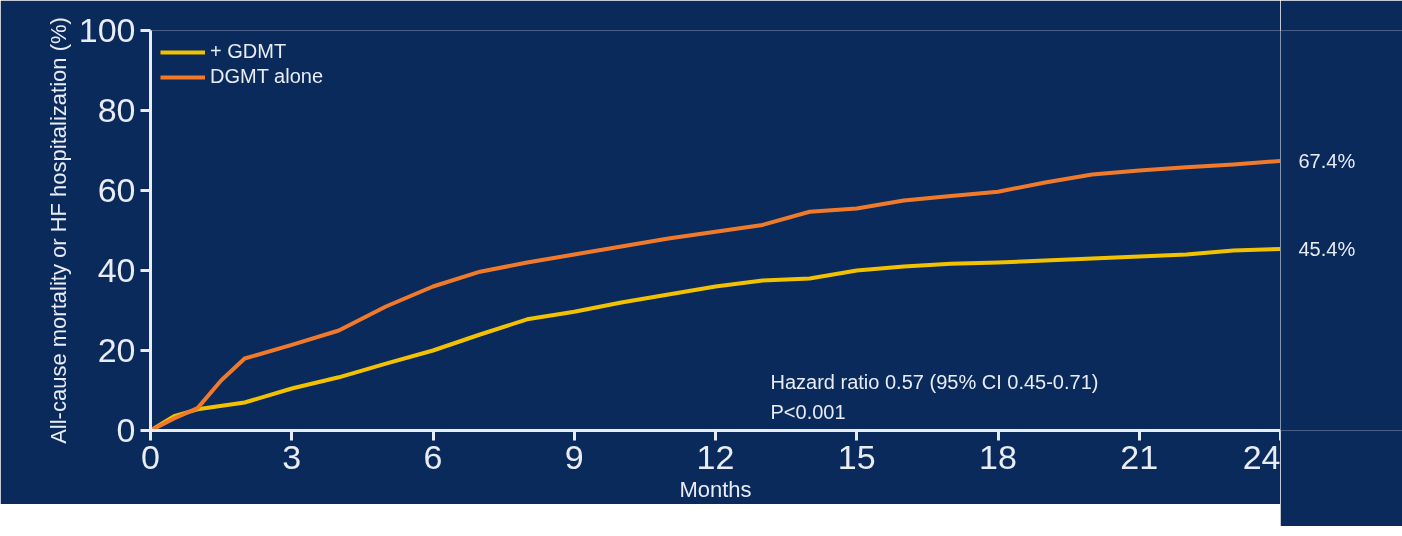  Describe the element at coordinates (107, 30) in the screenshot. I see `y-tick-label: 100` at that location.